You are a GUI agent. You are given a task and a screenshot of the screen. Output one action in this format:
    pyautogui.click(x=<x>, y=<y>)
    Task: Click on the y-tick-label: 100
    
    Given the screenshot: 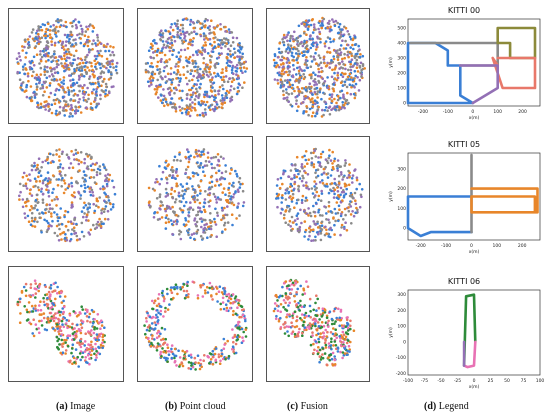 What is the action you would take?
    pyautogui.click(x=401, y=89)
    